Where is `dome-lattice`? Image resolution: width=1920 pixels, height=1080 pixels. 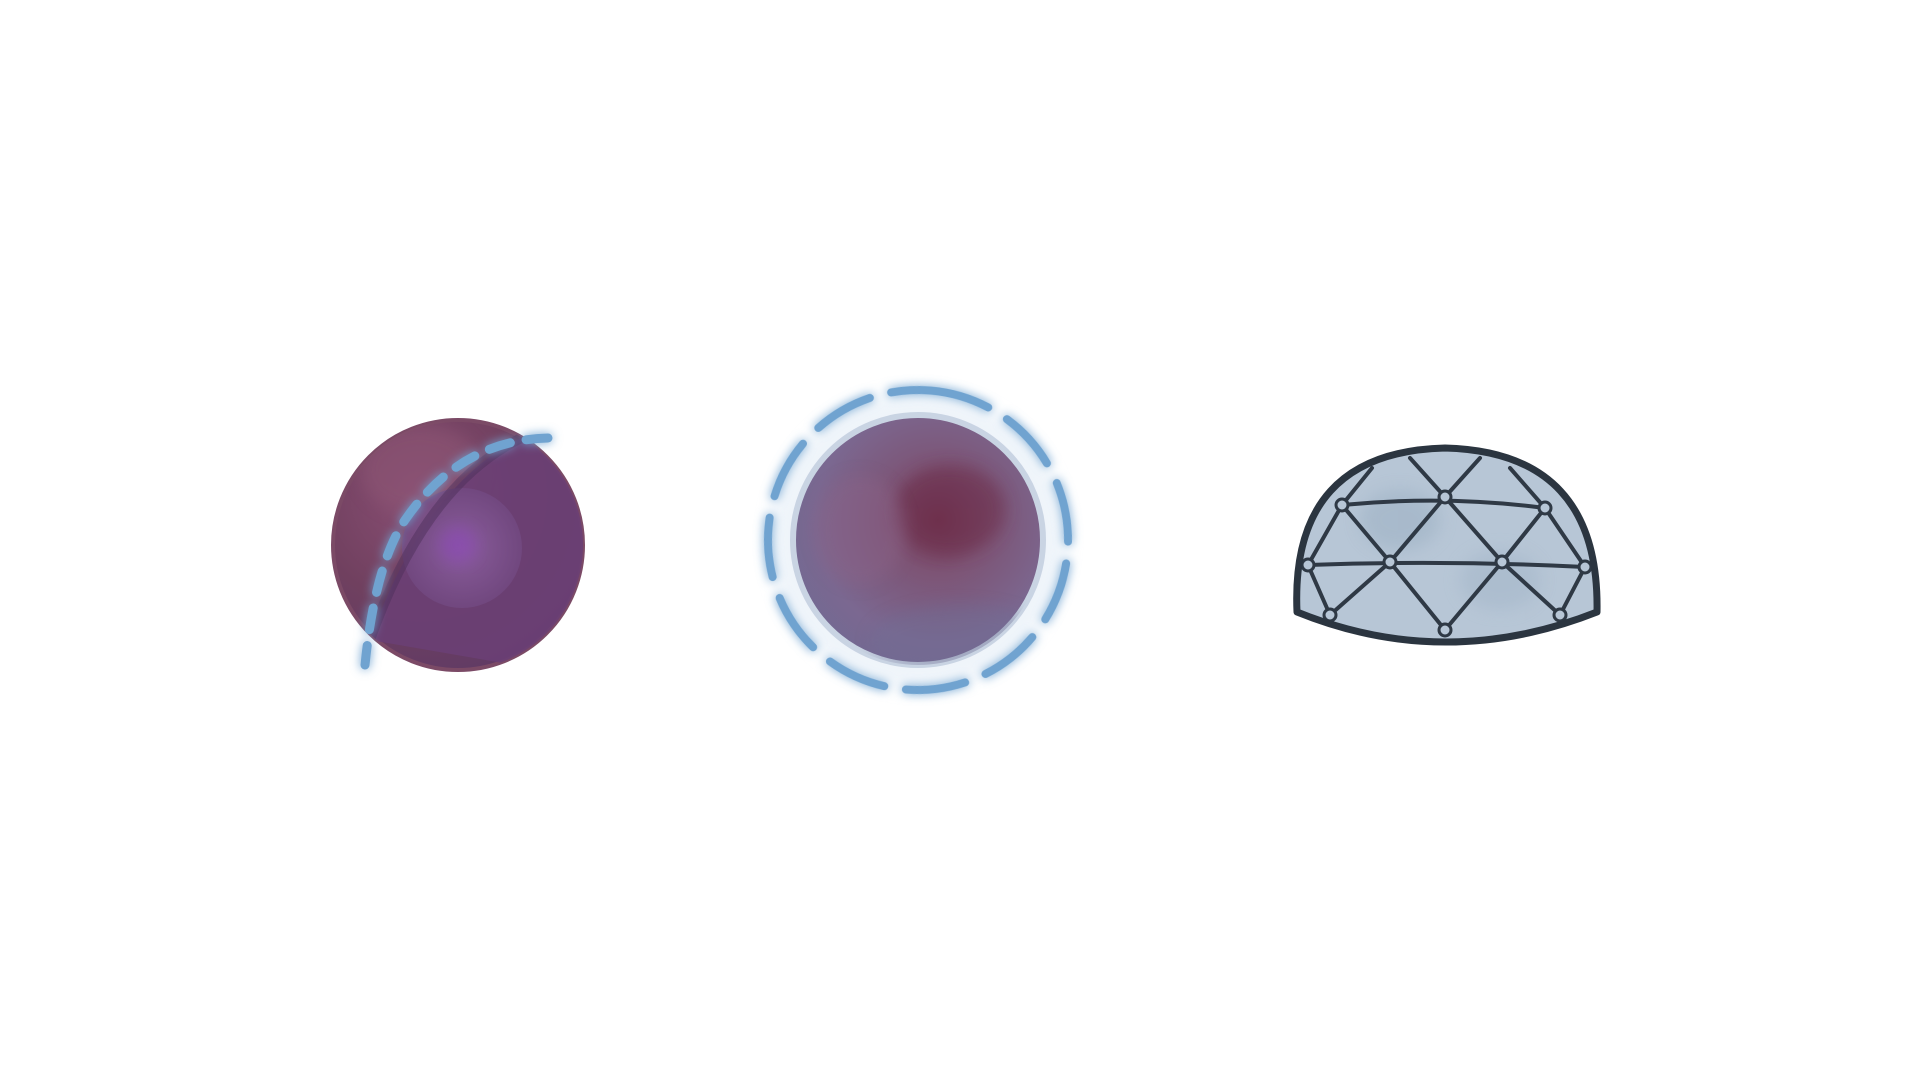
dome-lattice is located at coordinates (1446, 544).